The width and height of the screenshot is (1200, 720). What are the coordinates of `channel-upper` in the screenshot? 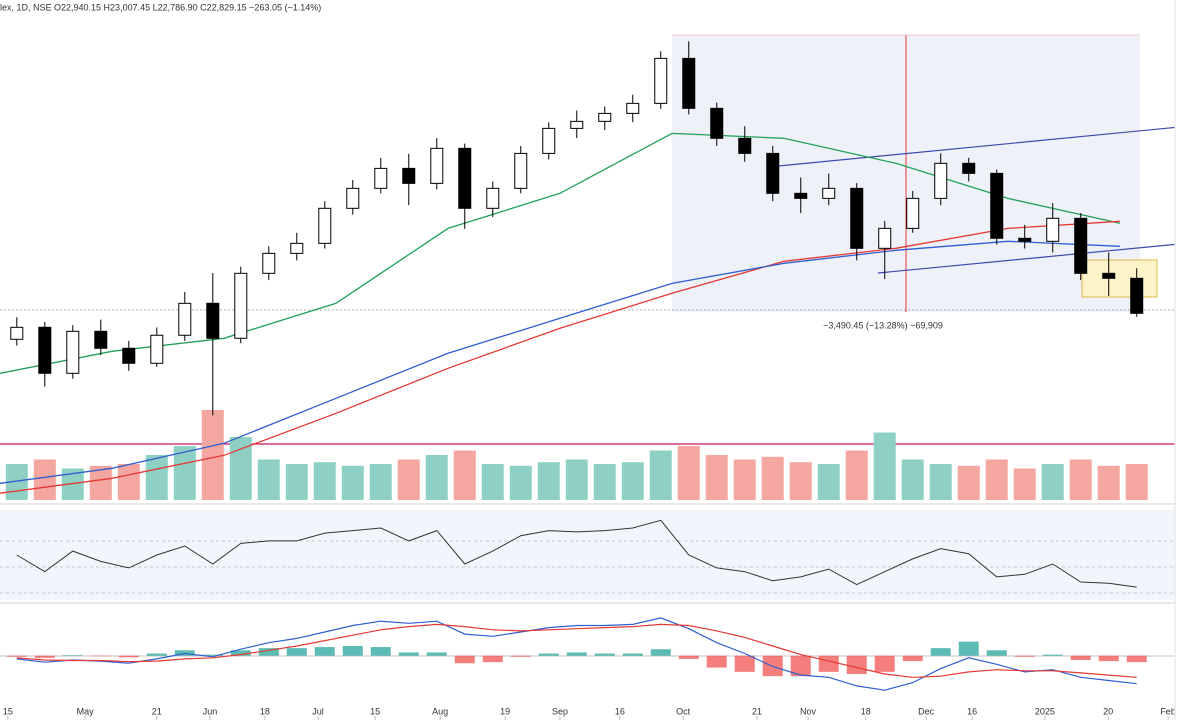 It's located at (983, 146).